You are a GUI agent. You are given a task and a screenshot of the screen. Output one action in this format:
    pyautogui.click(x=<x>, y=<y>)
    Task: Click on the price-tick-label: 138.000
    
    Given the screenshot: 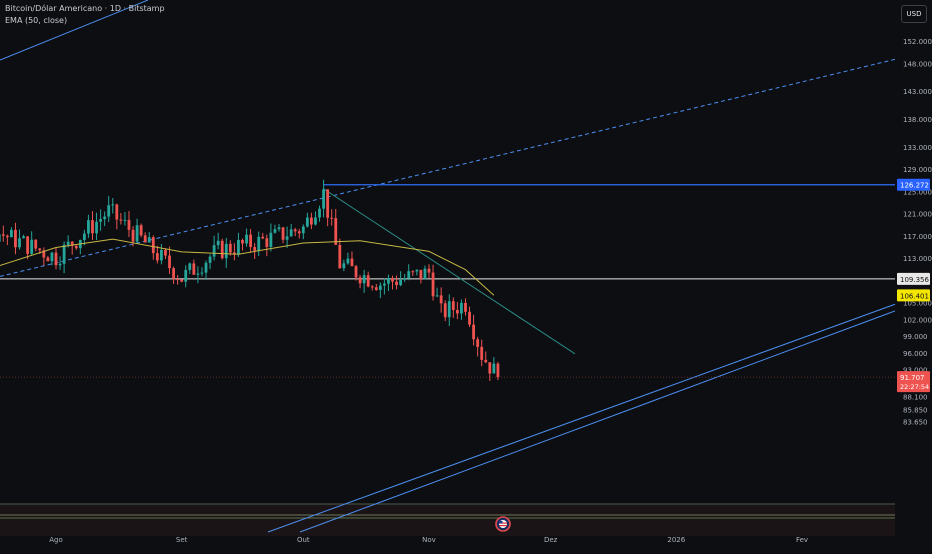 What is the action you would take?
    pyautogui.click(x=917, y=120)
    